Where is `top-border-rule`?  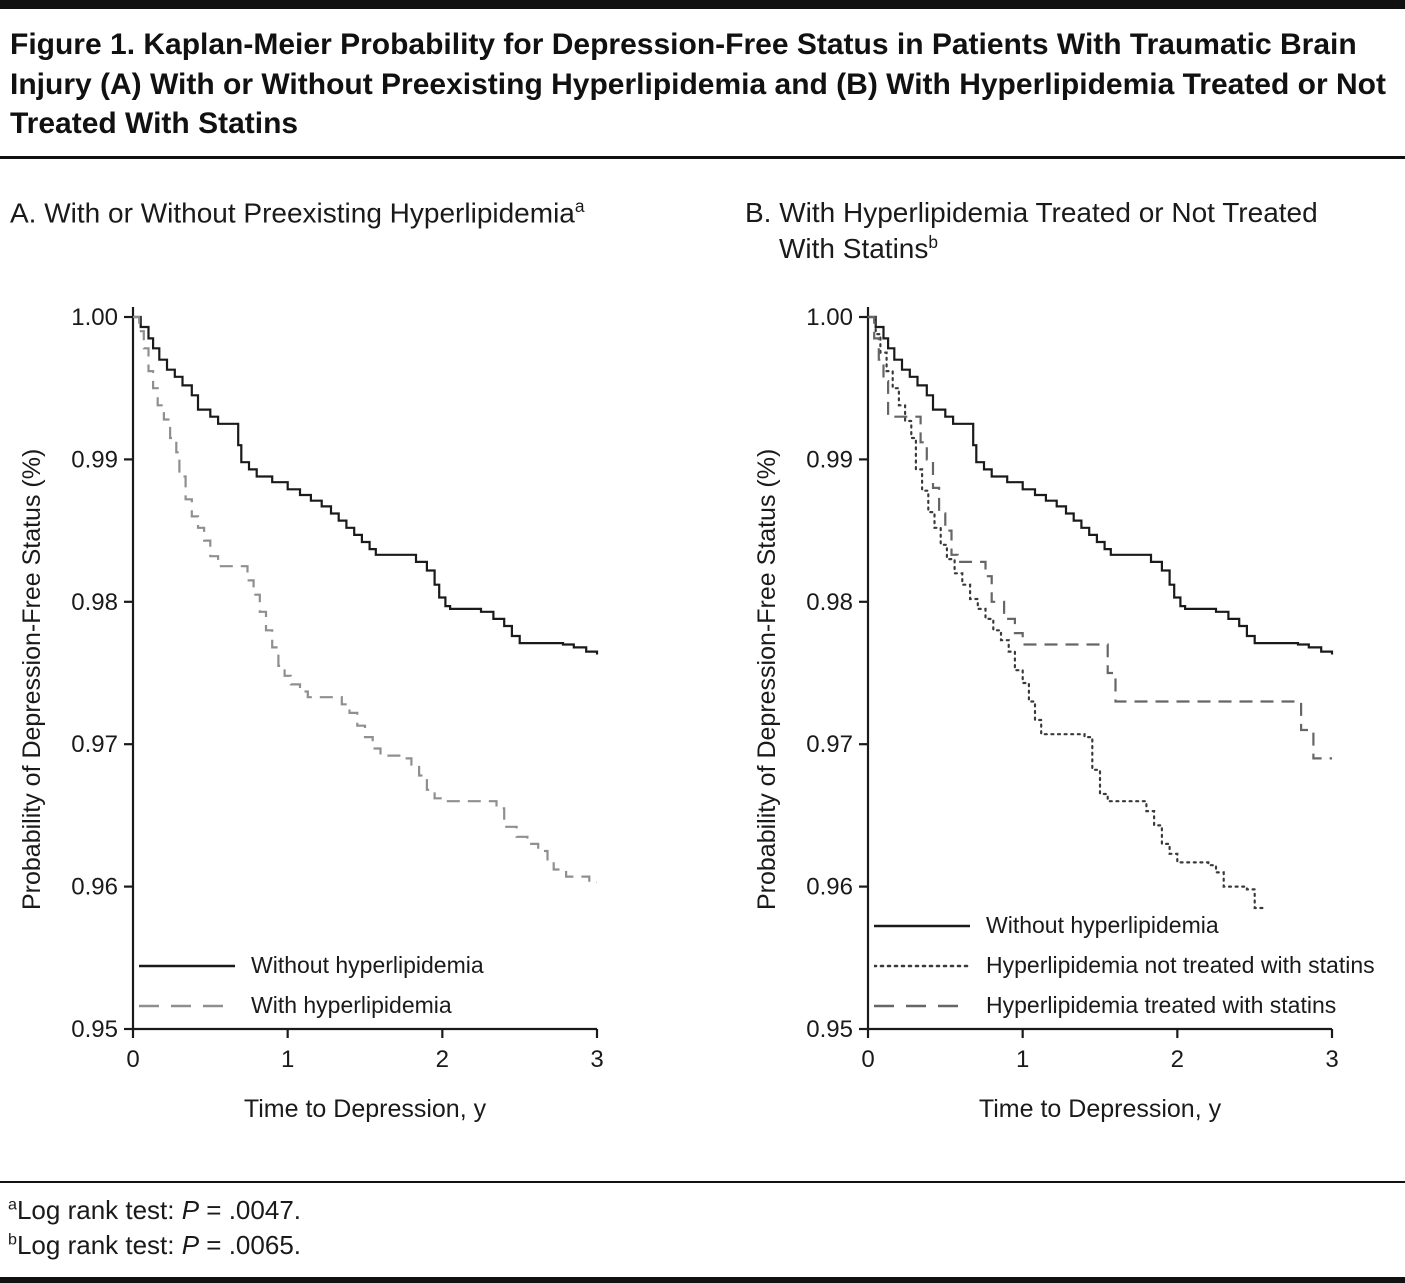 top-border-rule is located at coordinates (702, 4).